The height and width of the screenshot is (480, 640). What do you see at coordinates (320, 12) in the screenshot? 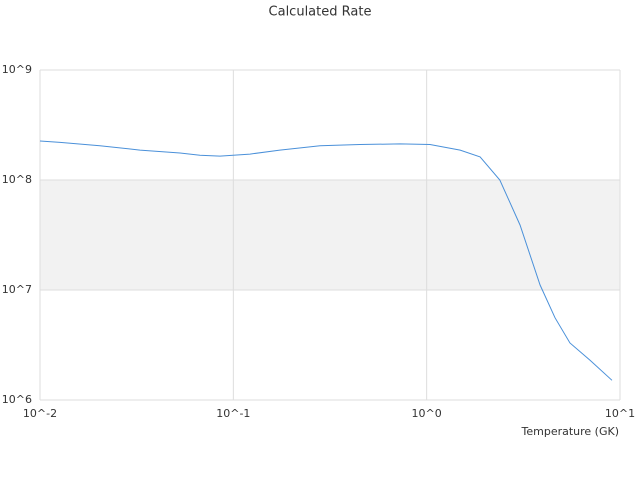
I see `chart-title: Calculated Rate` at bounding box center [320, 12].